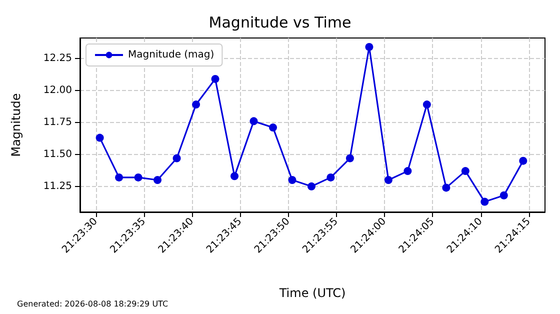 The height and width of the screenshot is (314, 560). Describe the element at coordinates (57, 58) in the screenshot. I see `y-tick-label: 12.25` at that location.